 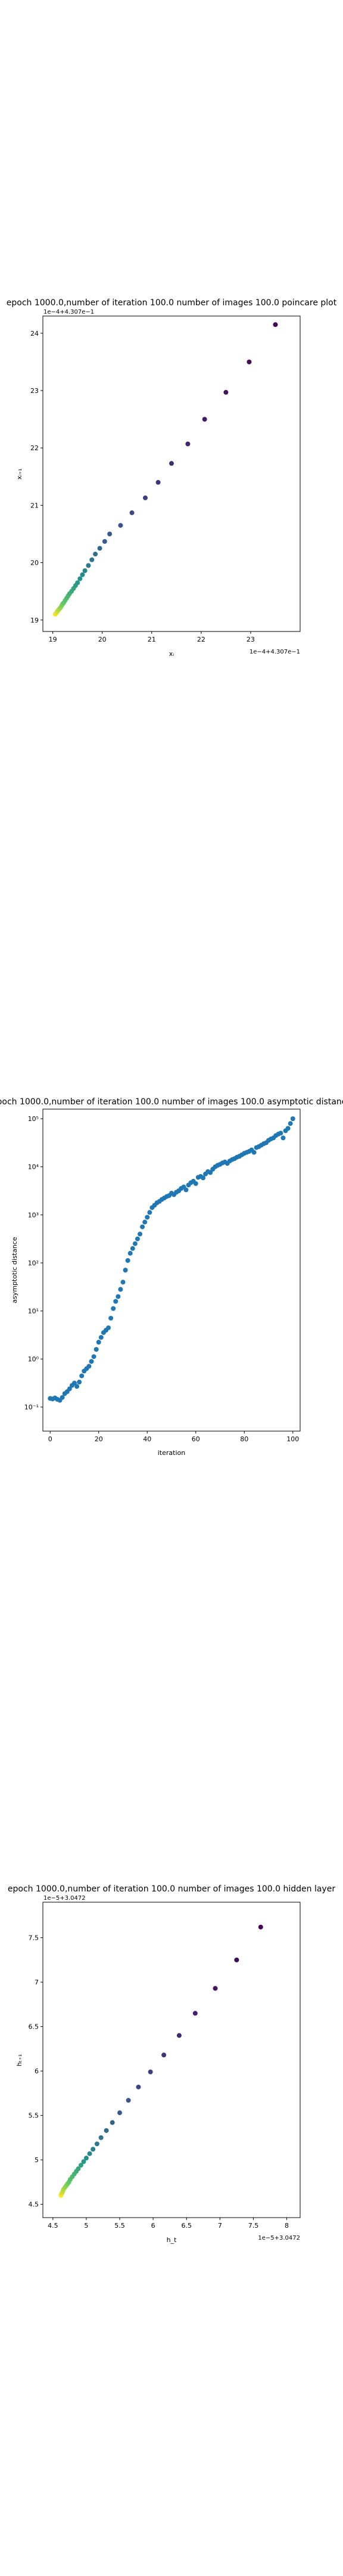 What do you see at coordinates (35, 505) in the screenshot?
I see `y-tick-label: 21` at bounding box center [35, 505].